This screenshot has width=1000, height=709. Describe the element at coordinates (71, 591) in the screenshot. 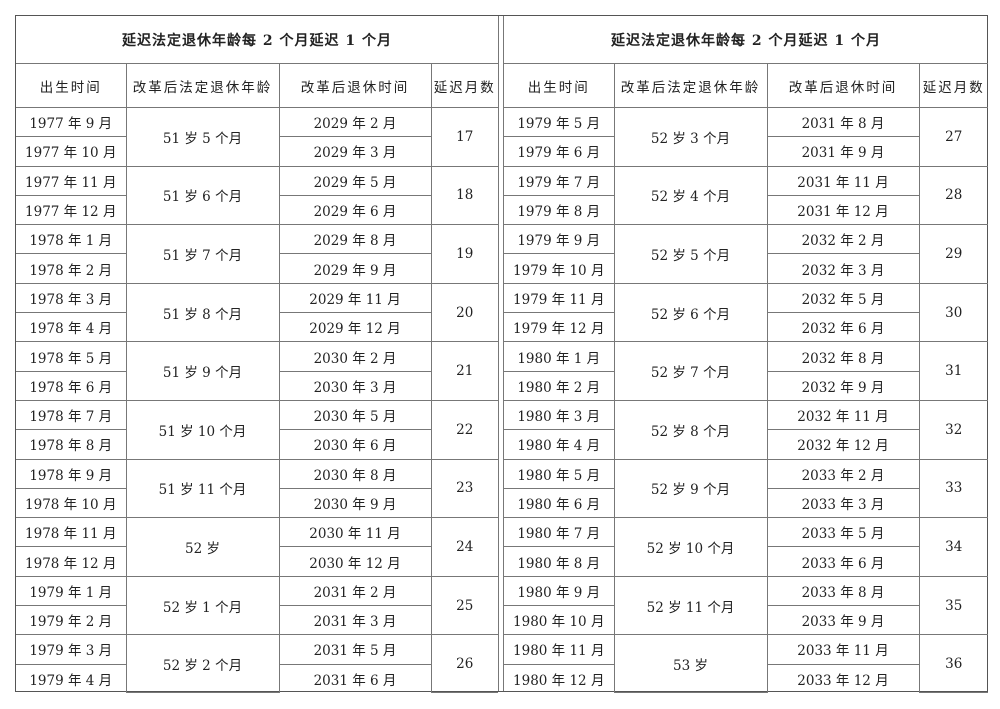

I see `birth-time: 1979 年 1 月` at that location.